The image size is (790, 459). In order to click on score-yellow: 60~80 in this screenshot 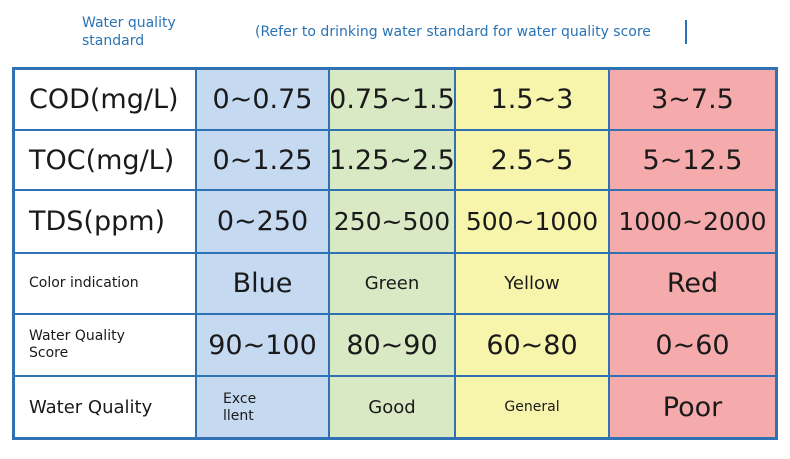, I will do `click(532, 345)`.